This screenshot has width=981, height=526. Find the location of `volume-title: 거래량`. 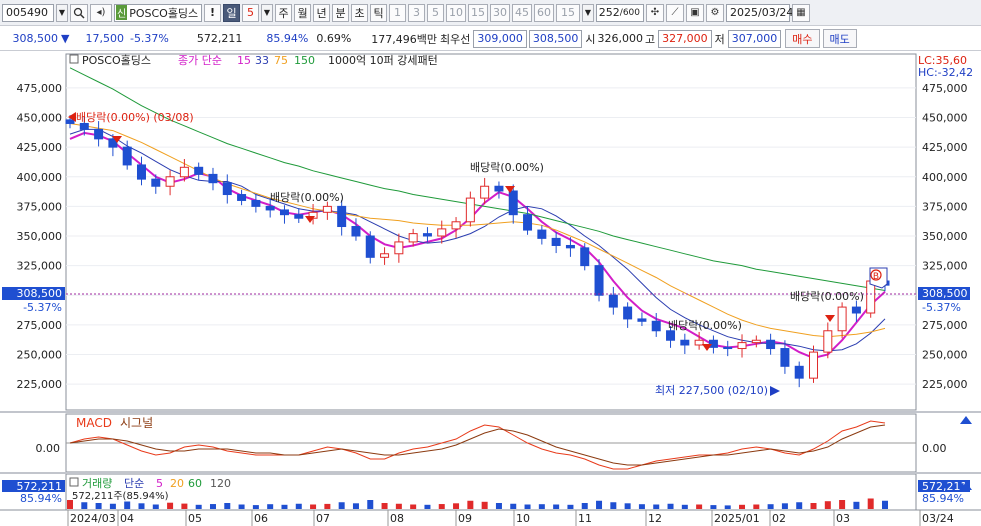

volume-title: 거래량 is located at coordinates (97, 483).